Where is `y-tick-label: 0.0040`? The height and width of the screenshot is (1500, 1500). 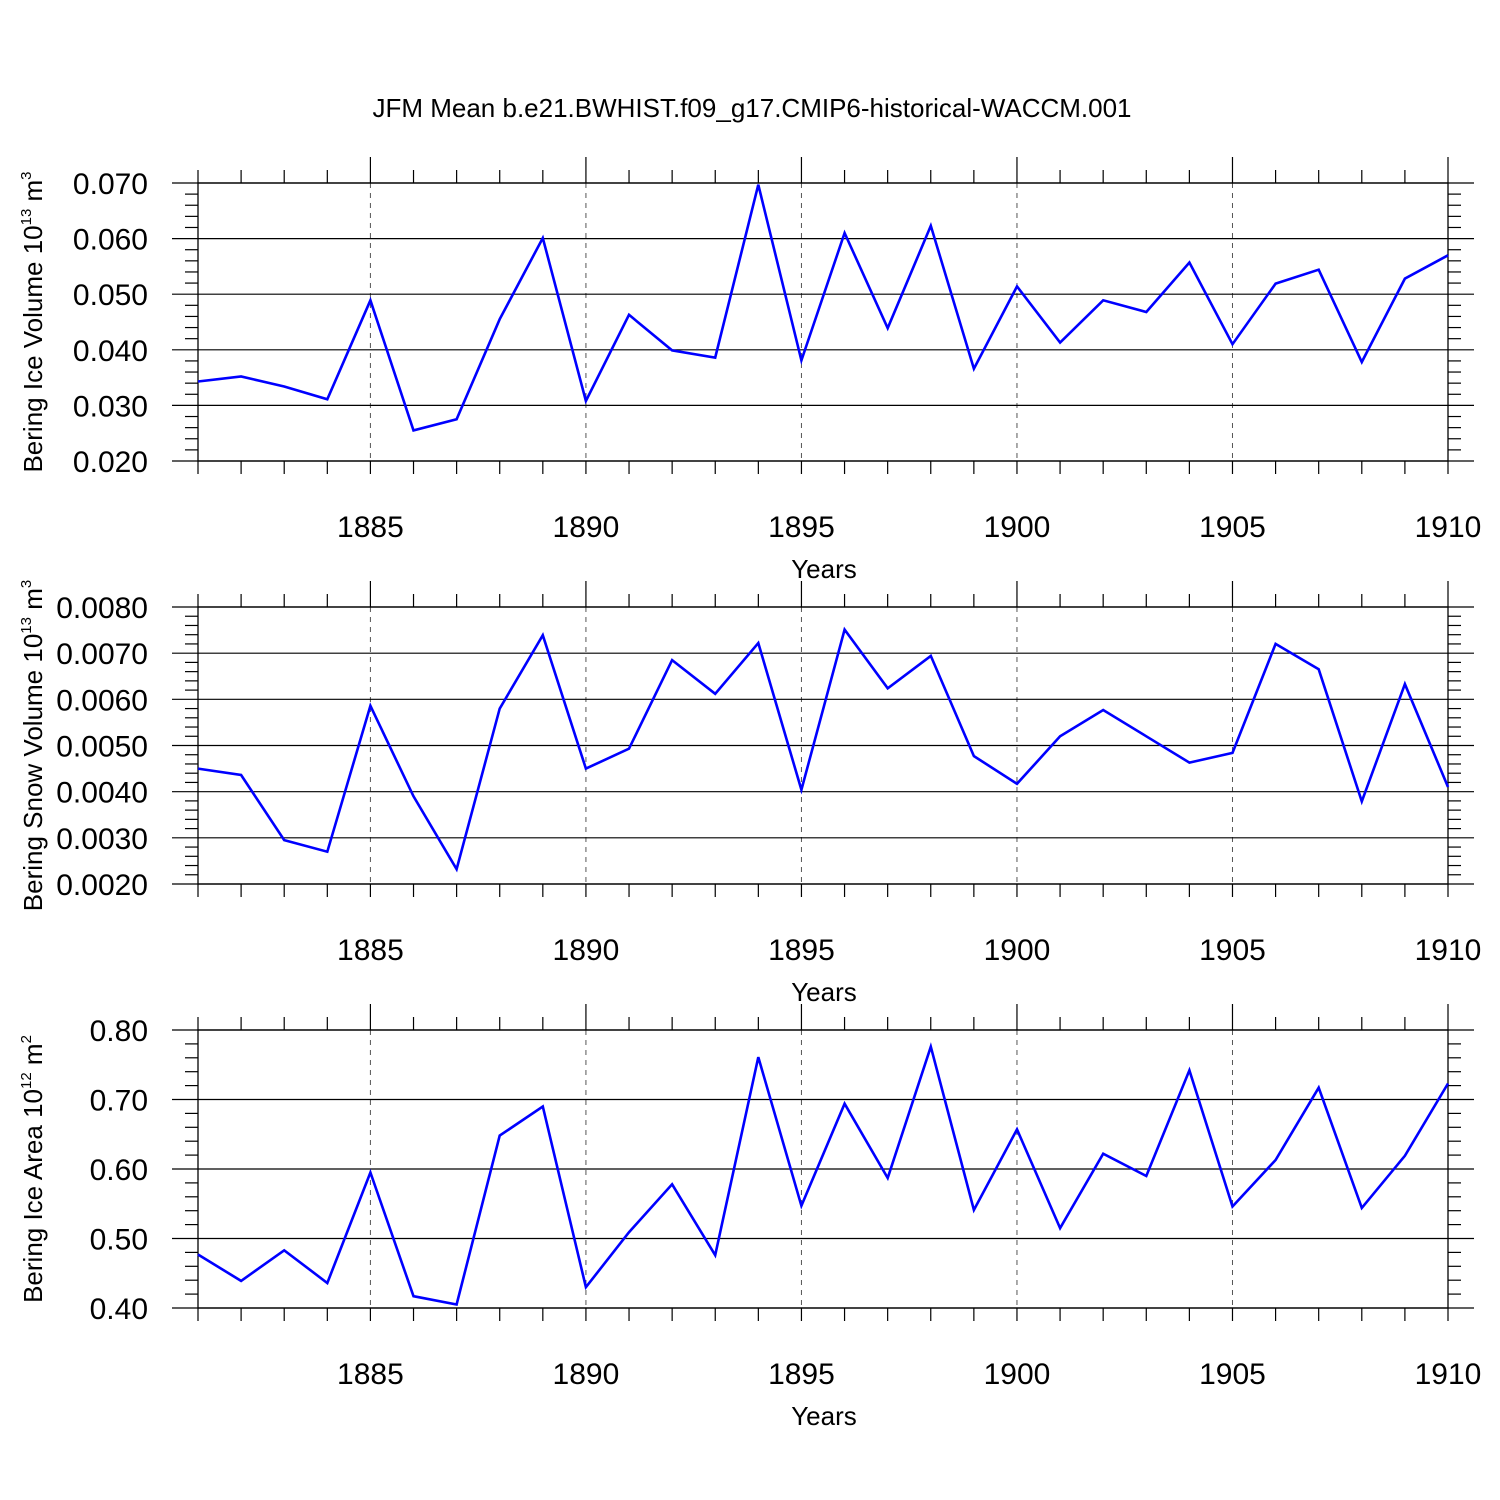
y-tick-label: 0.0040 is located at coordinates (102, 793).